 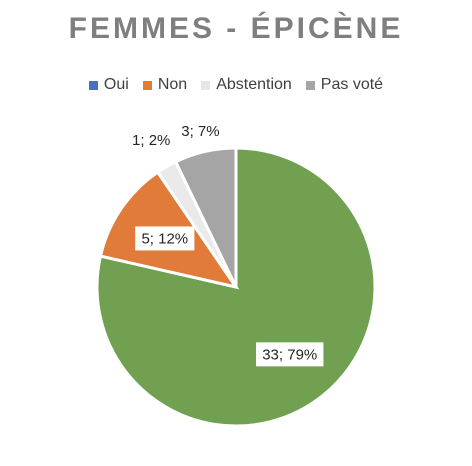 I want to click on data-label-pas-vote: 3; 7%, so click(x=200, y=131).